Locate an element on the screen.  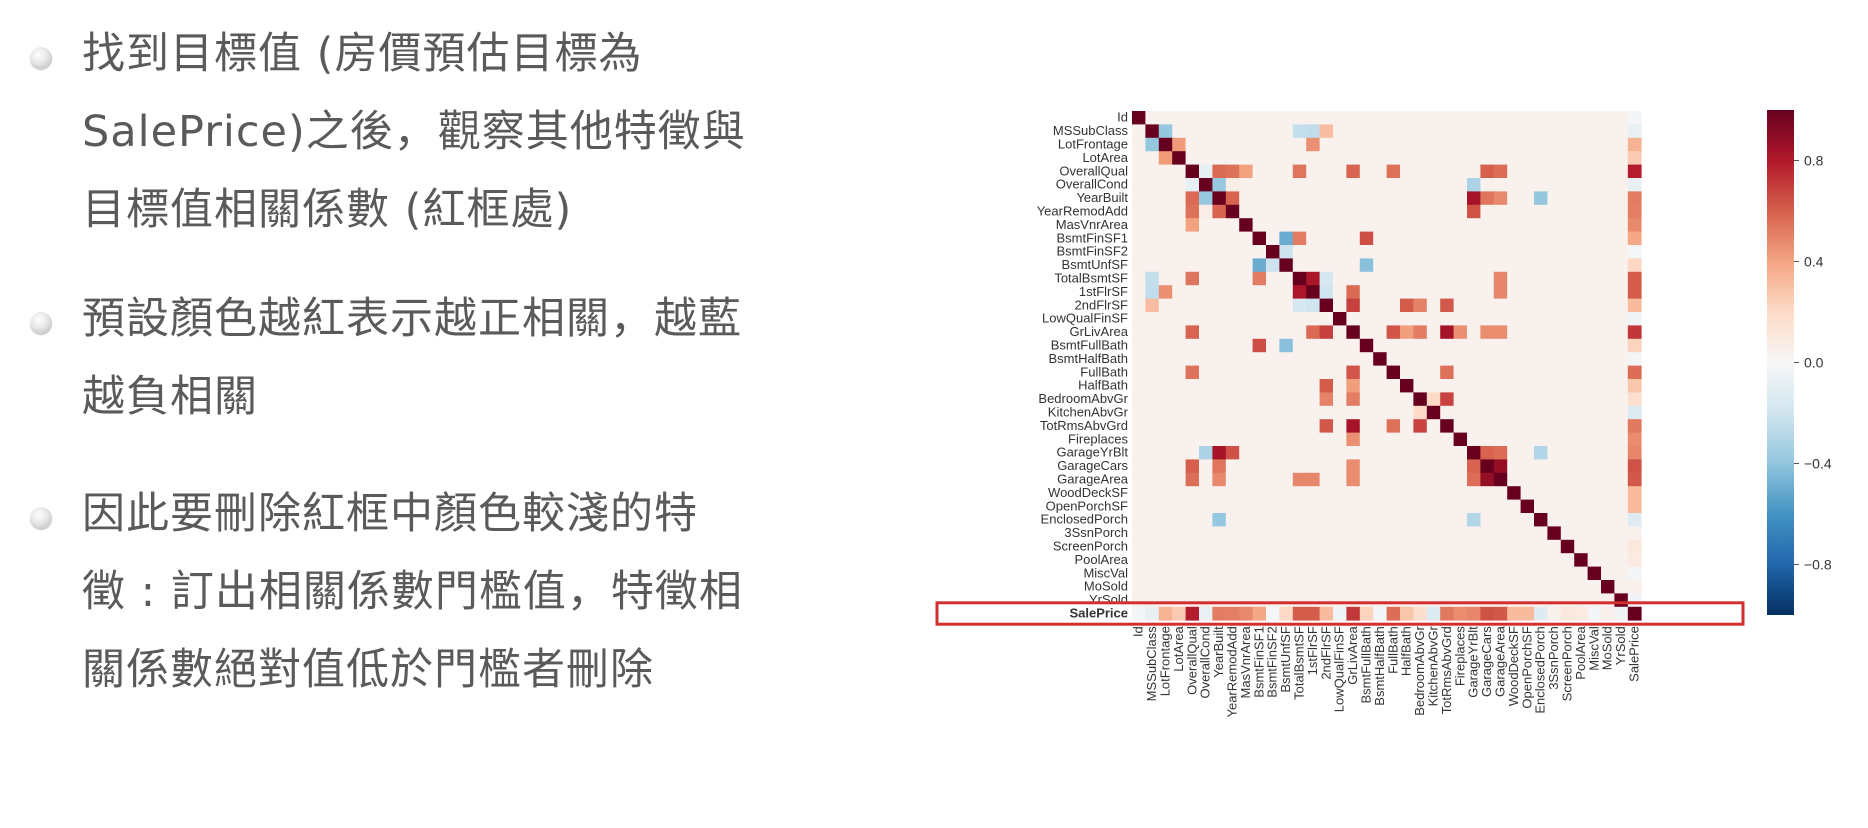
y-tick-label: MoSold is located at coordinates (1106, 586).